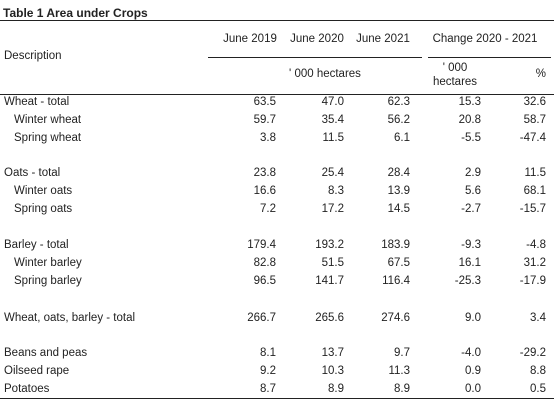  Describe the element at coordinates (473, 389) in the screenshot. I see `cell-change-hectares: 0.0` at that location.